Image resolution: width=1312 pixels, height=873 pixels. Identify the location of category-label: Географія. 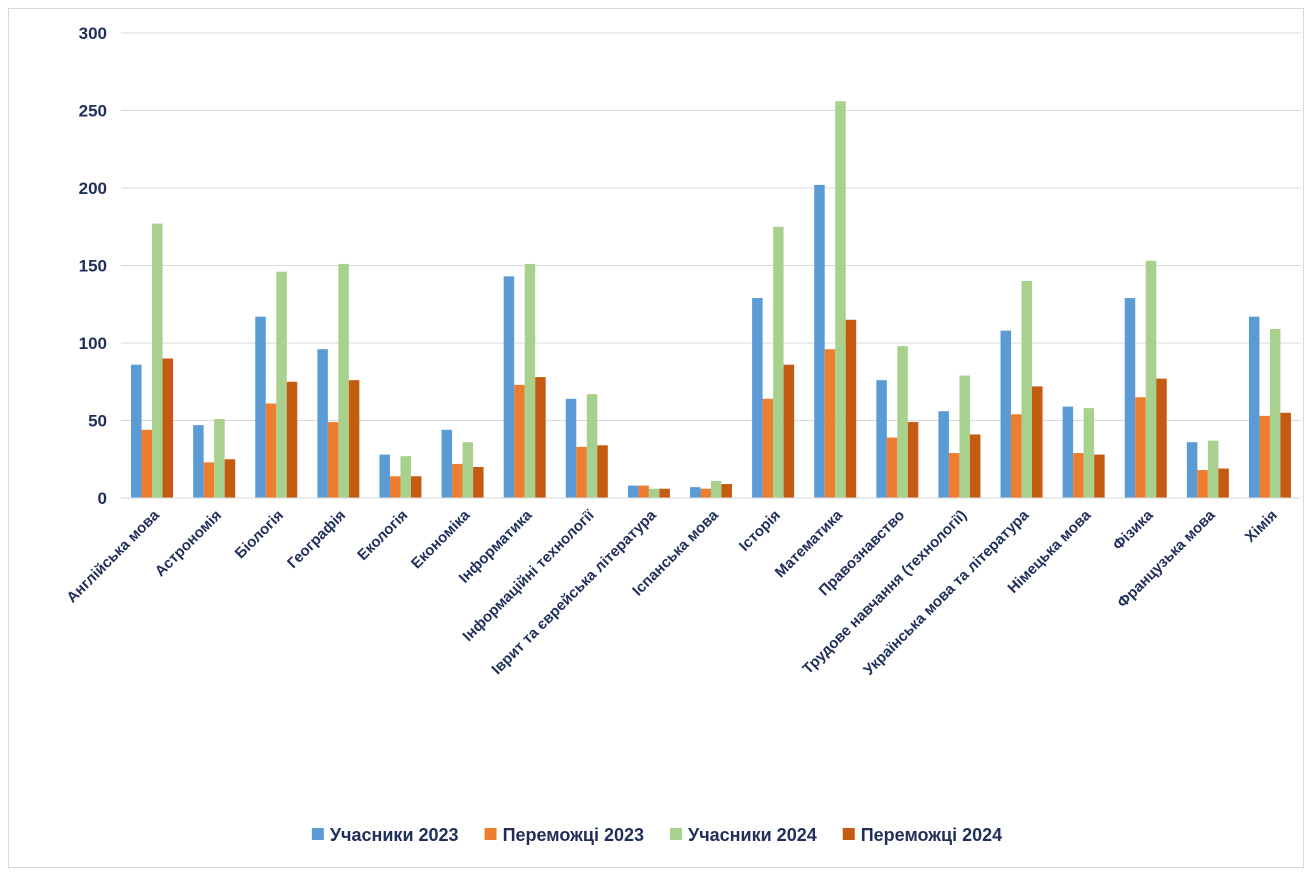
(316, 539).